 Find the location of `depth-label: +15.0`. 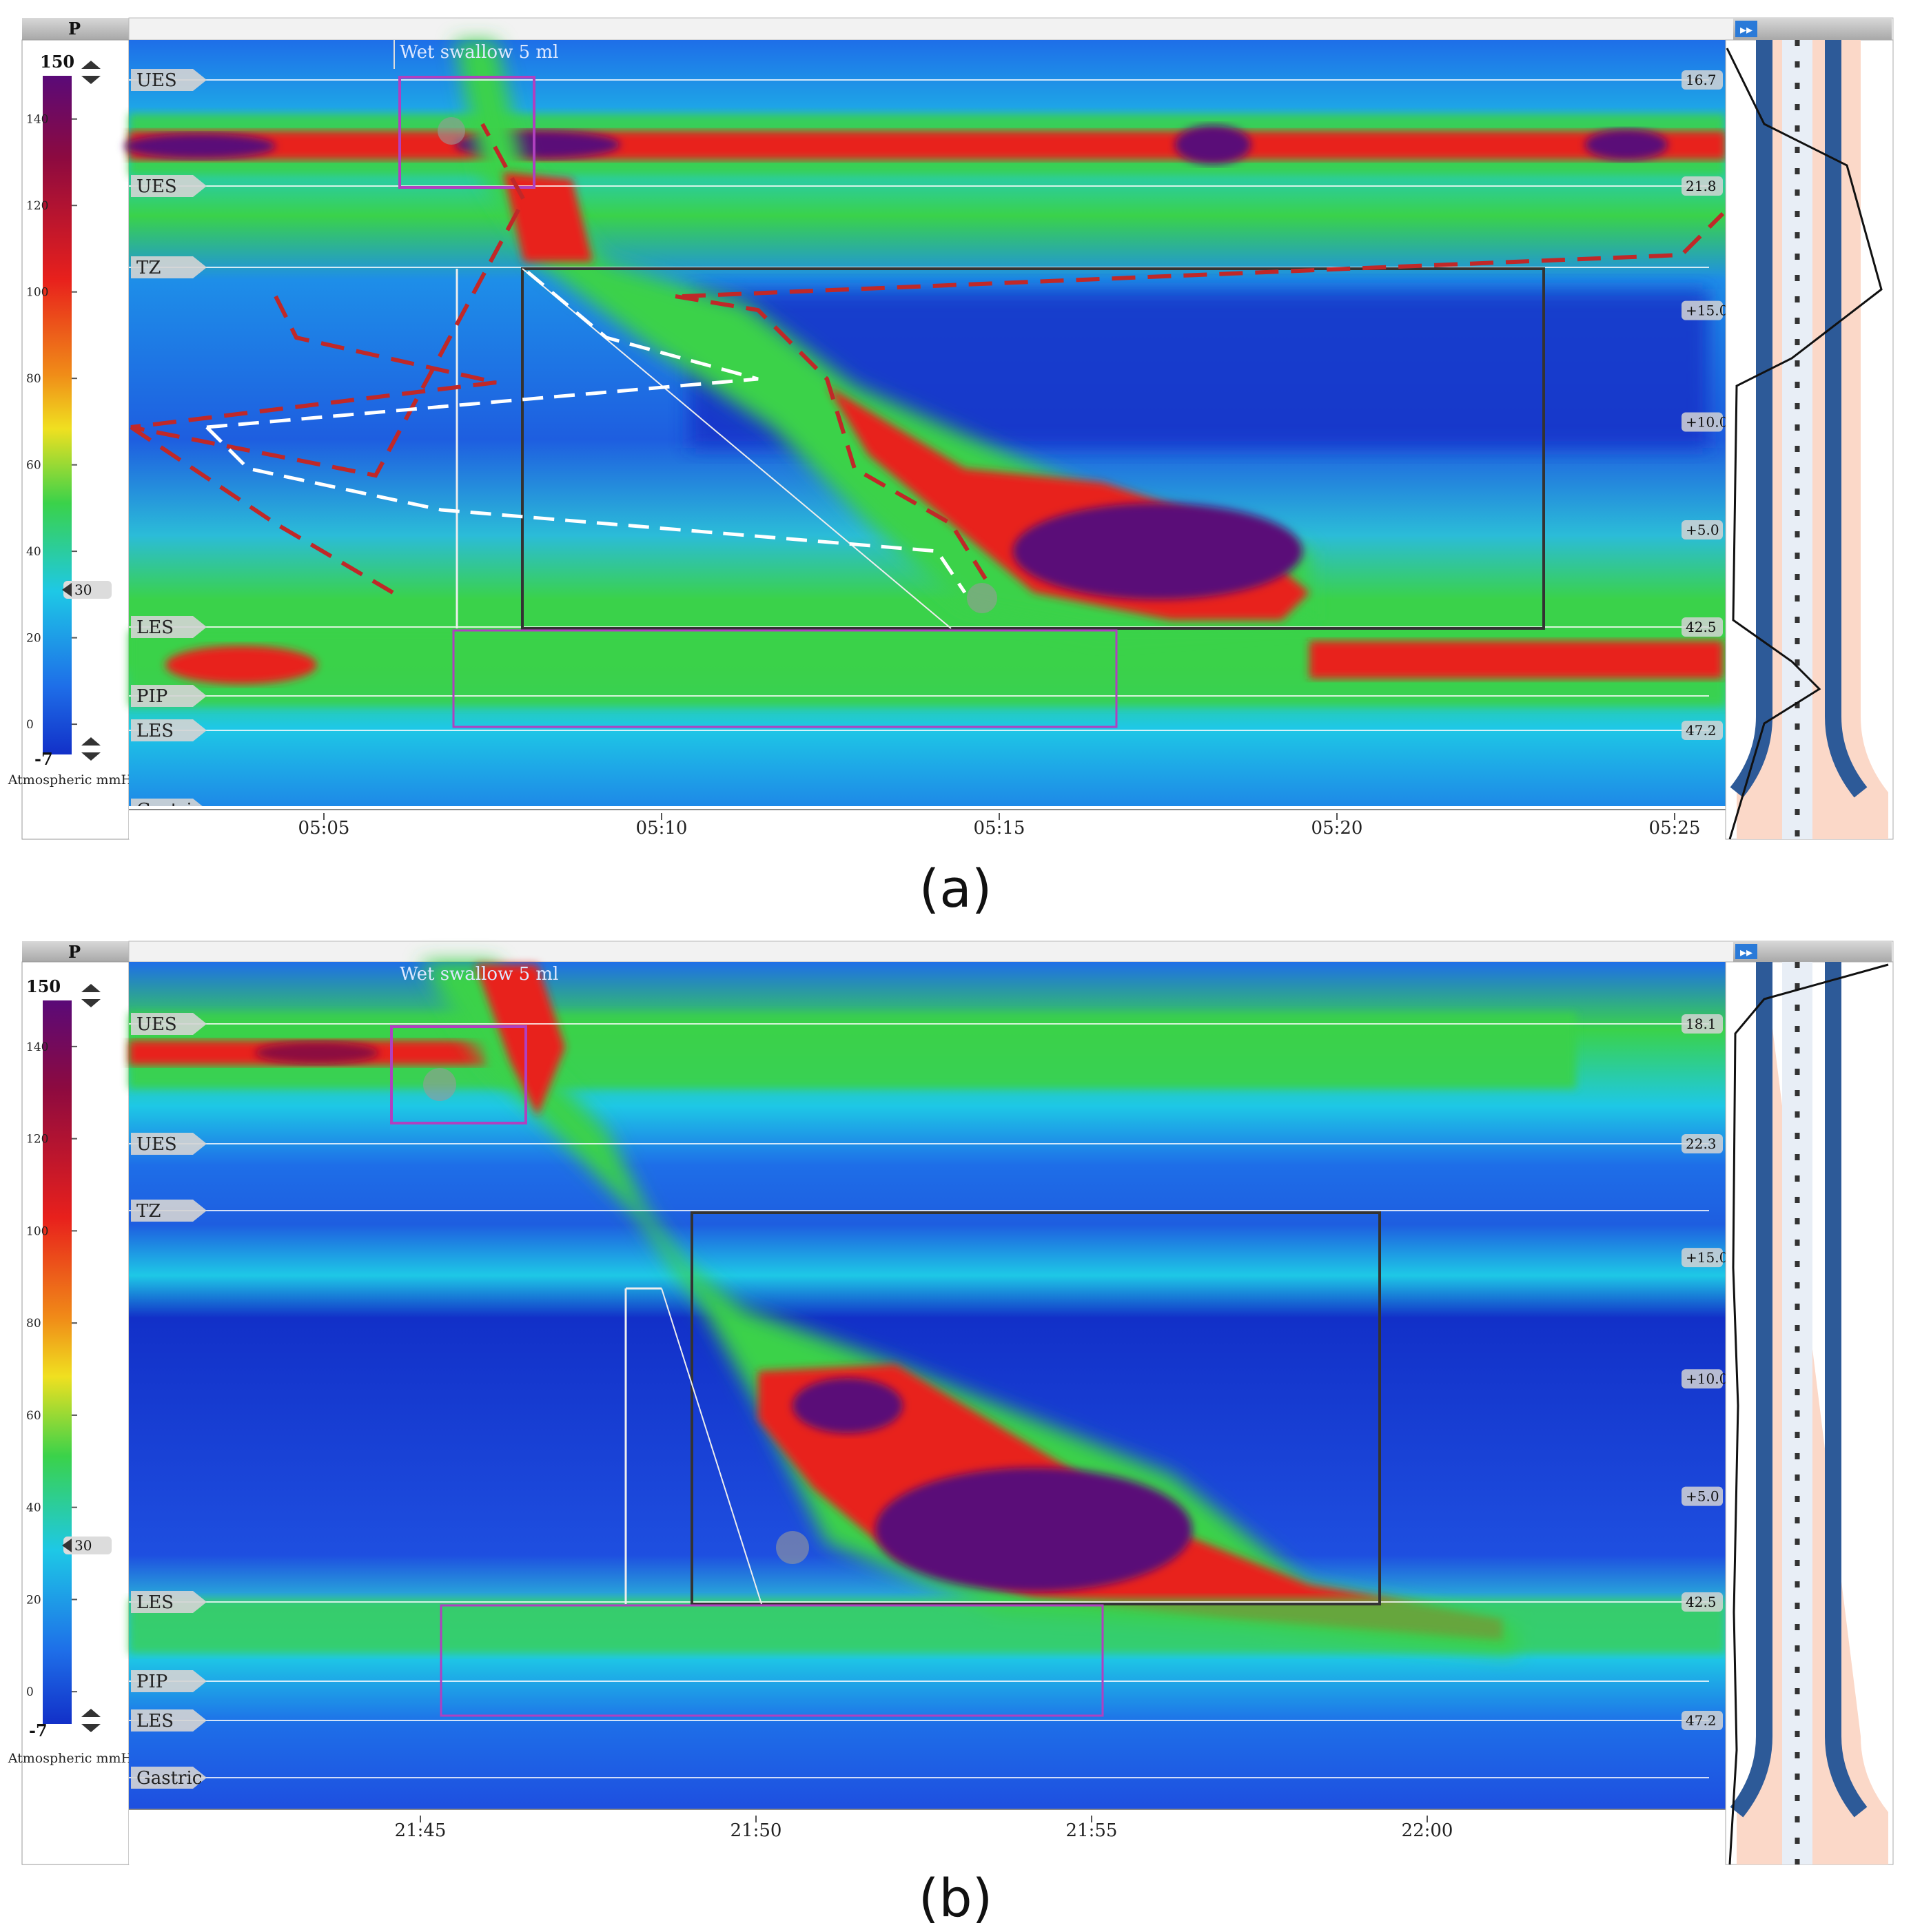

depth-label: +15.0 is located at coordinates (1707, 310).